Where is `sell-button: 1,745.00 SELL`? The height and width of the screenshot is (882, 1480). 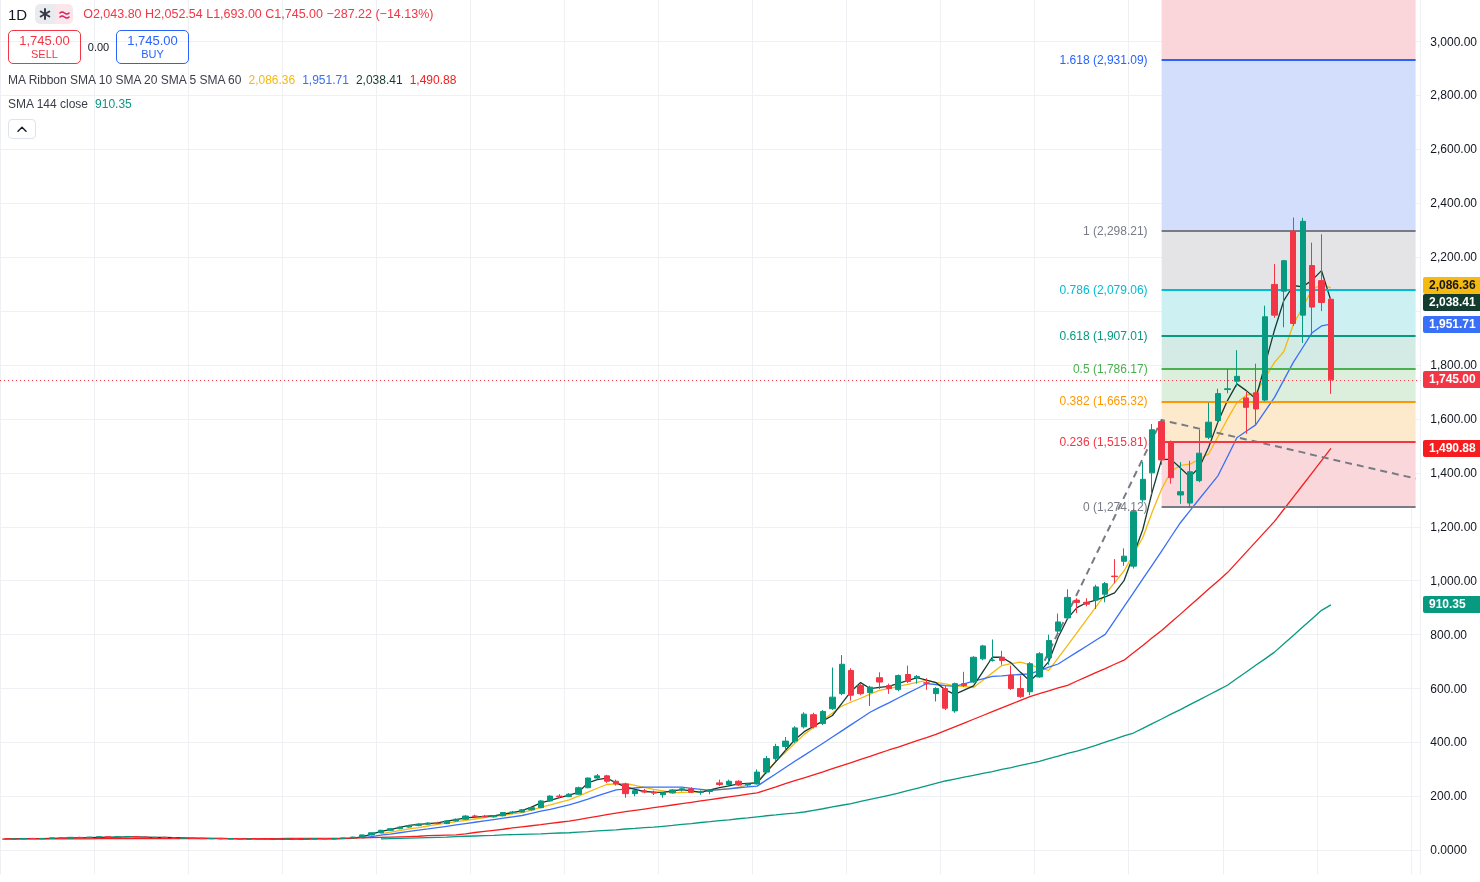
sell-button: 1,745.00 SELL is located at coordinates (44, 47).